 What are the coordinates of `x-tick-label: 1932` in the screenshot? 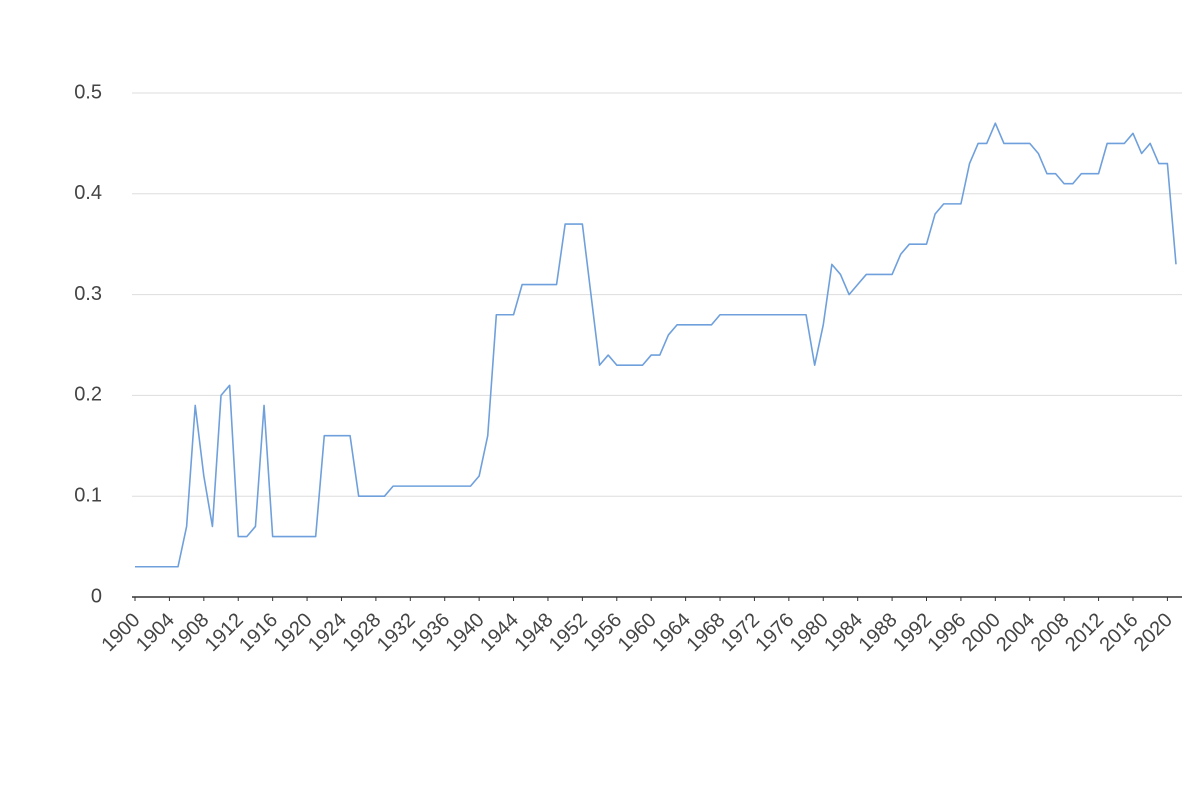 It's located at (396, 632).